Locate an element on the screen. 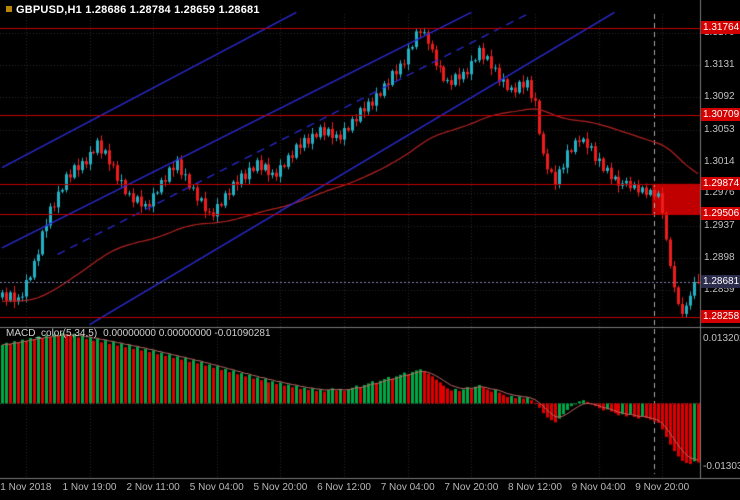 The height and width of the screenshot is (500, 740). macd-scale-label: -0.0130329 is located at coordinates (721, 466).